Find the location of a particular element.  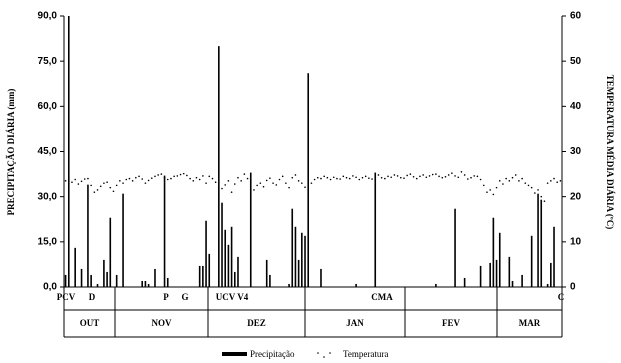

legend-swatch is located at coordinates (234, 354).